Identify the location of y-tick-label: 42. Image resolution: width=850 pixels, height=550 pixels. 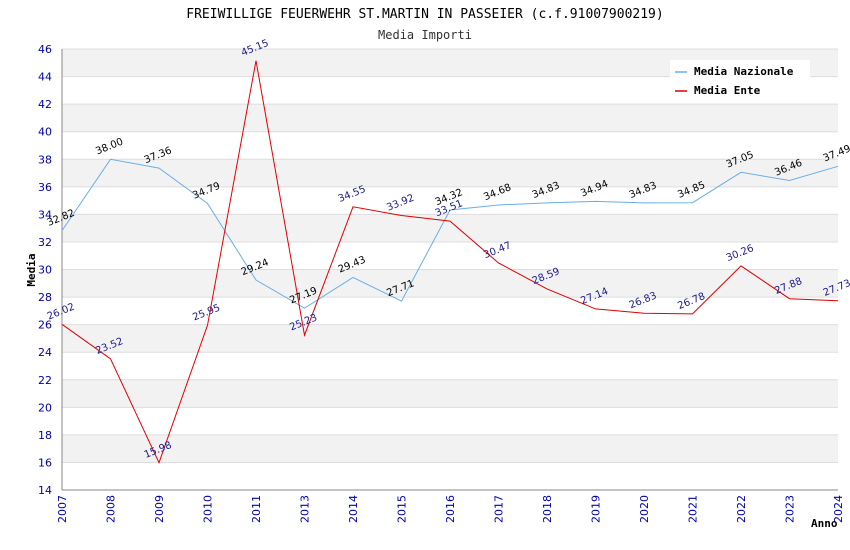
(45, 104).